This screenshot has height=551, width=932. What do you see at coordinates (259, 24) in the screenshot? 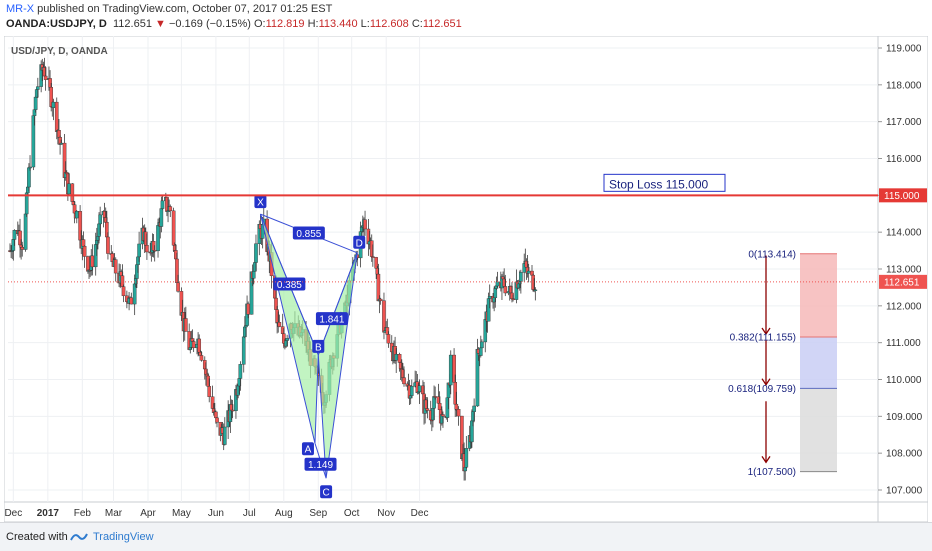
I see `open-label: O:` at bounding box center [259, 24].